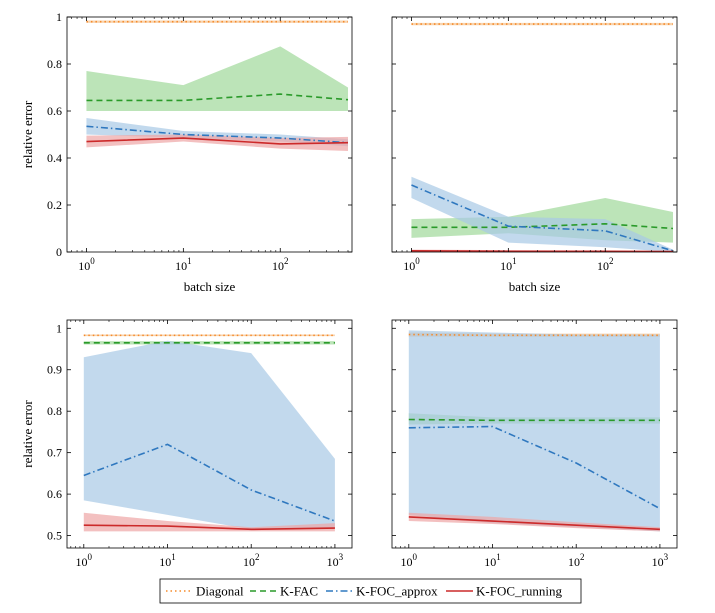  Describe the element at coordinates (59, 252) in the screenshot. I see `y-tick-label: 0` at that location.